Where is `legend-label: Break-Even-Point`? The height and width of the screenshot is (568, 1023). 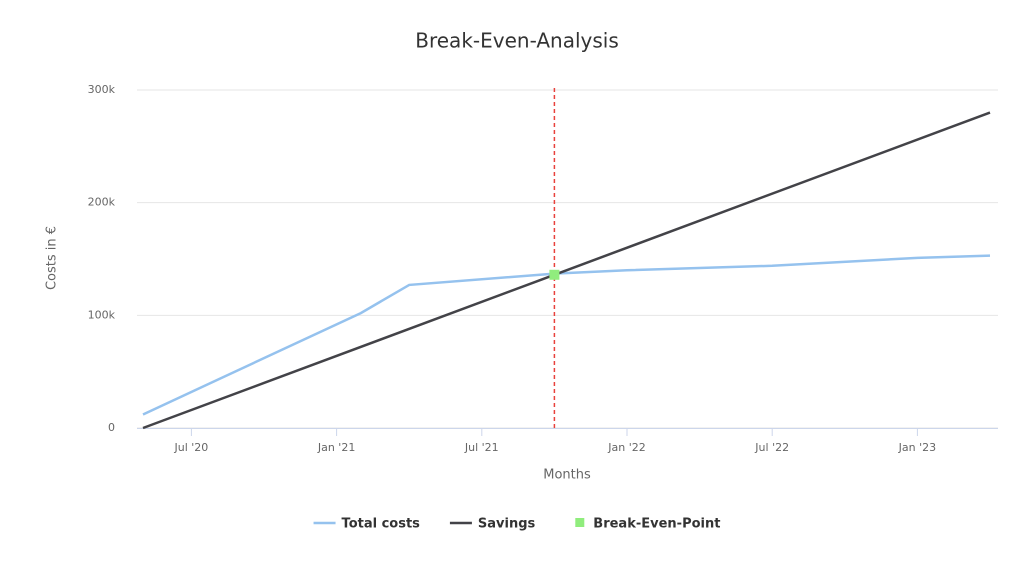
legend-label: Break-Even-Point is located at coordinates (656, 524).